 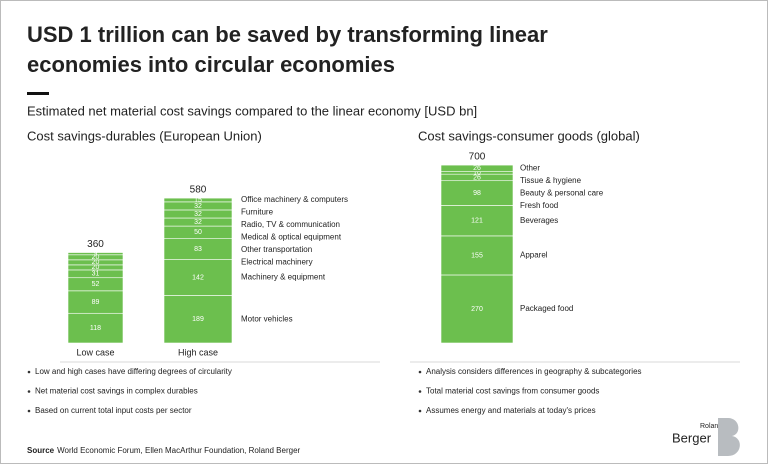 What do you see at coordinates (562, 192) in the screenshot?
I see `series-label: Beauty & personal care` at bounding box center [562, 192].